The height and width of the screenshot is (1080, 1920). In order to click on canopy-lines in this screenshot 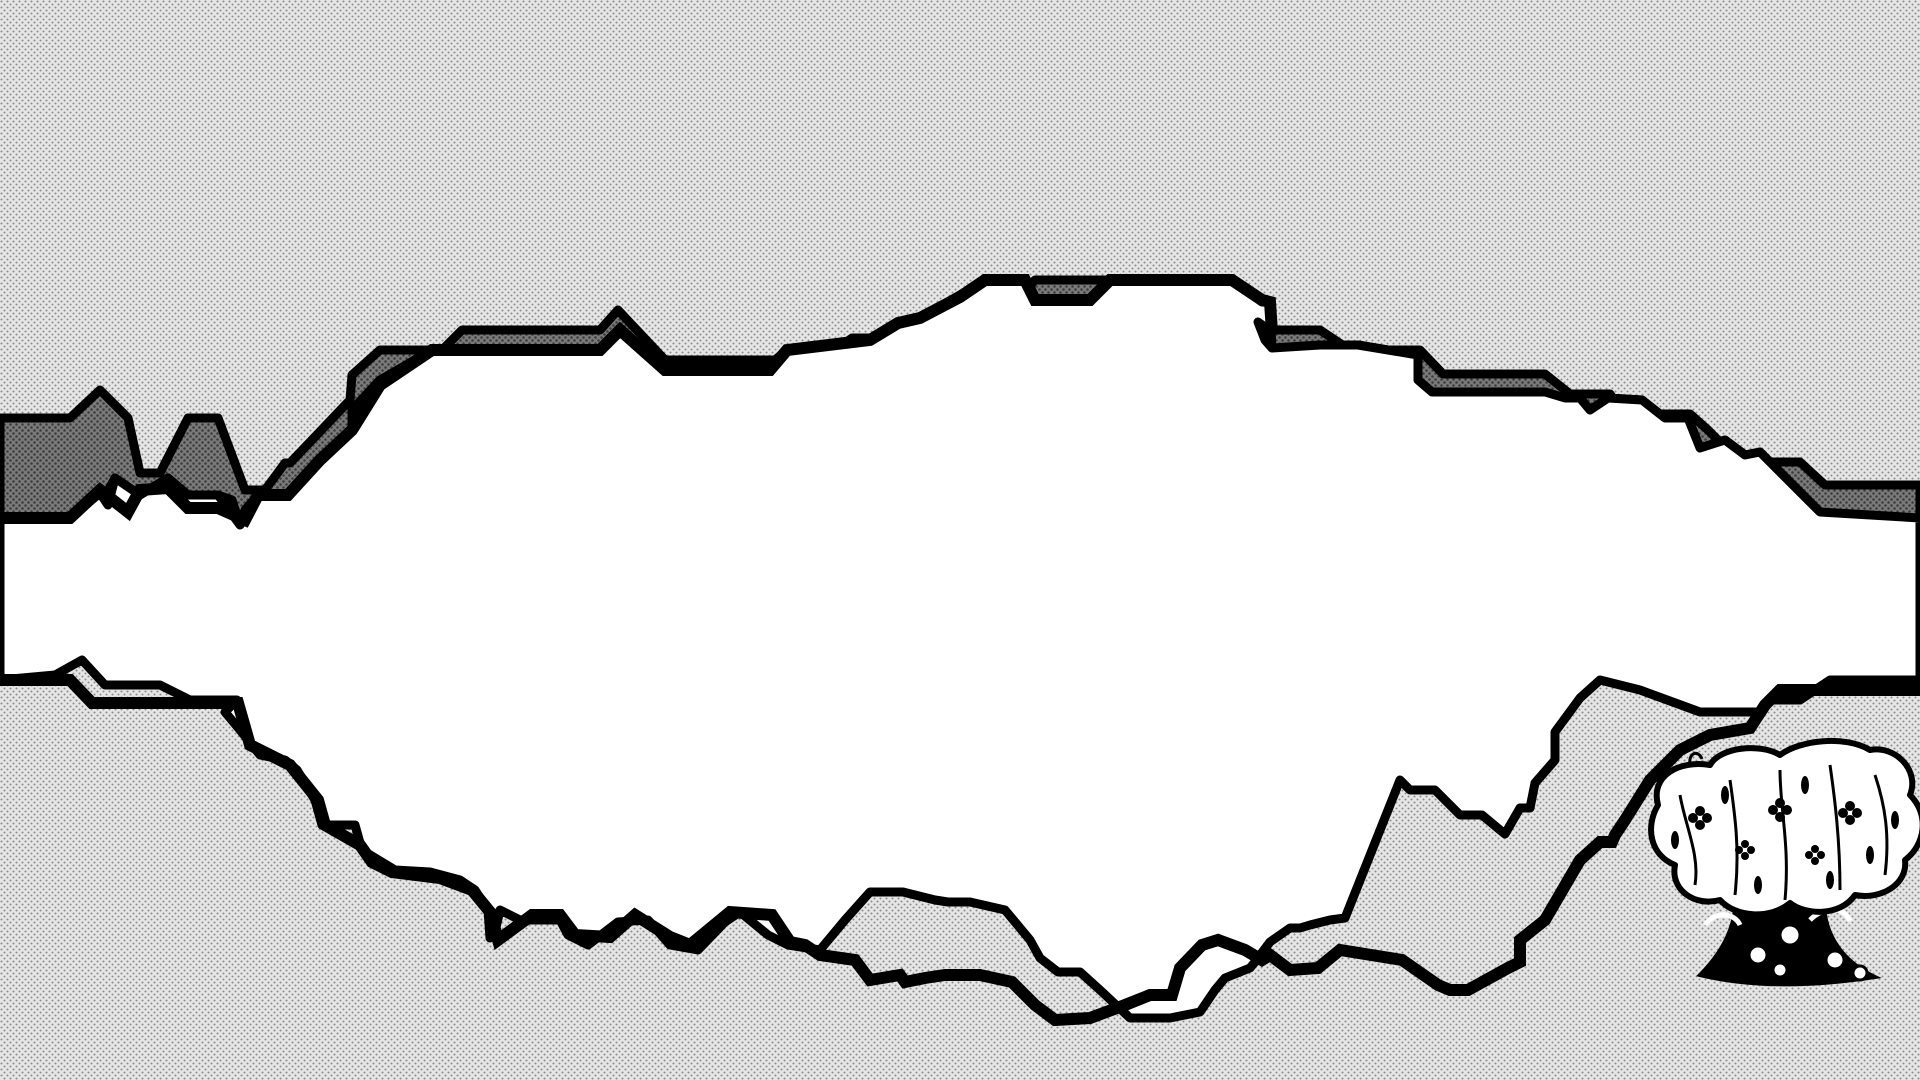, I will do `click(1783, 832)`.